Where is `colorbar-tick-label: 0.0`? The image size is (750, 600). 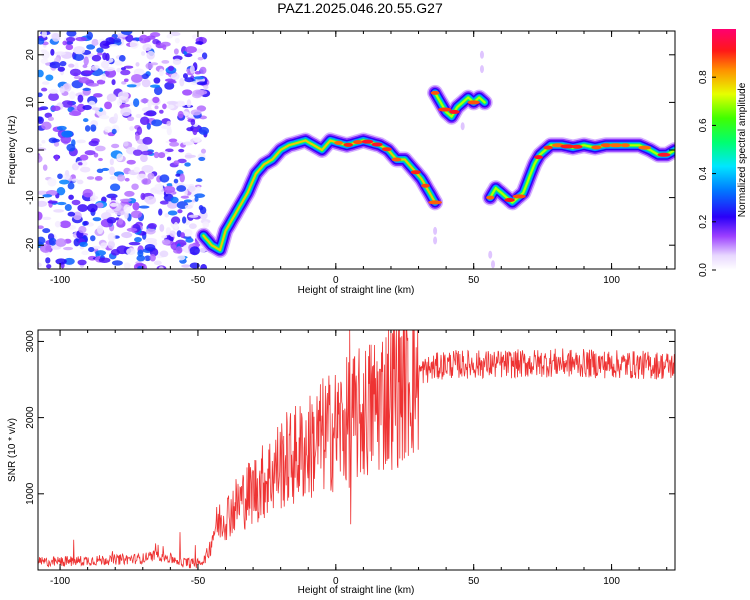
colorbar-tick-label: 0.0 is located at coordinates (703, 270).